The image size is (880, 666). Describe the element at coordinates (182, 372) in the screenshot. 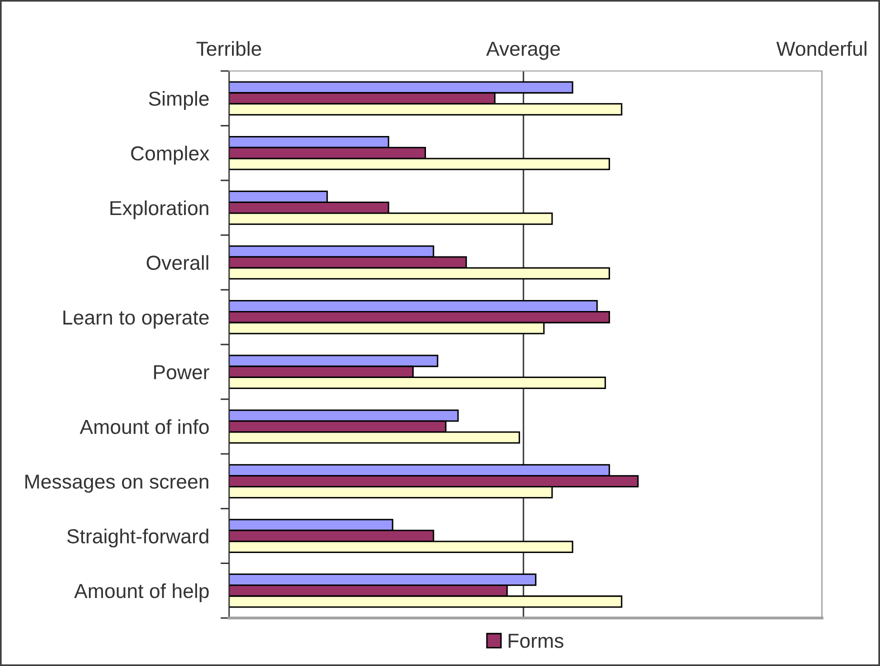

I see `y-tick-label: Power` at that location.